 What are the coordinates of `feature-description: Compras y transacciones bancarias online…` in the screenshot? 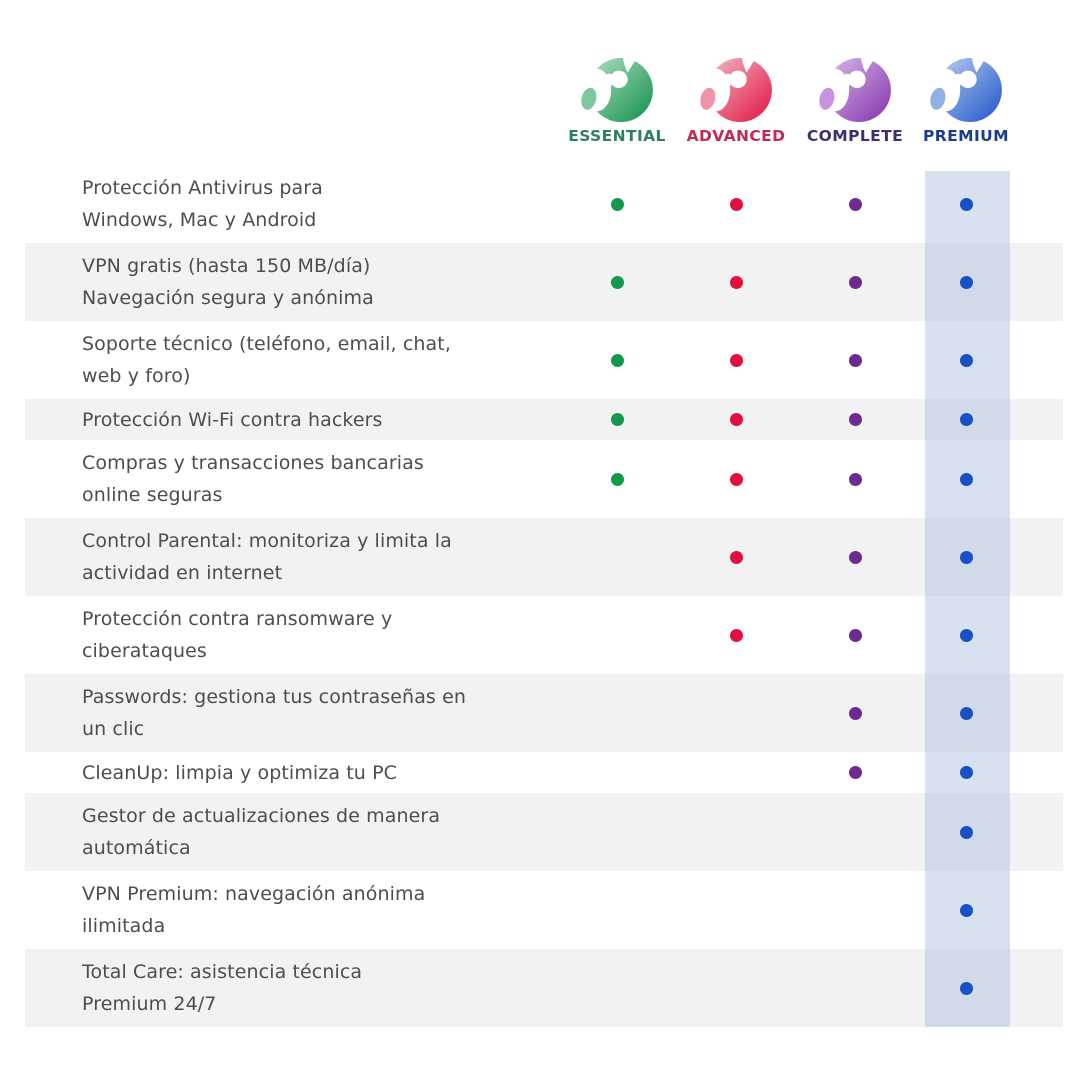 It's located at (253, 479).